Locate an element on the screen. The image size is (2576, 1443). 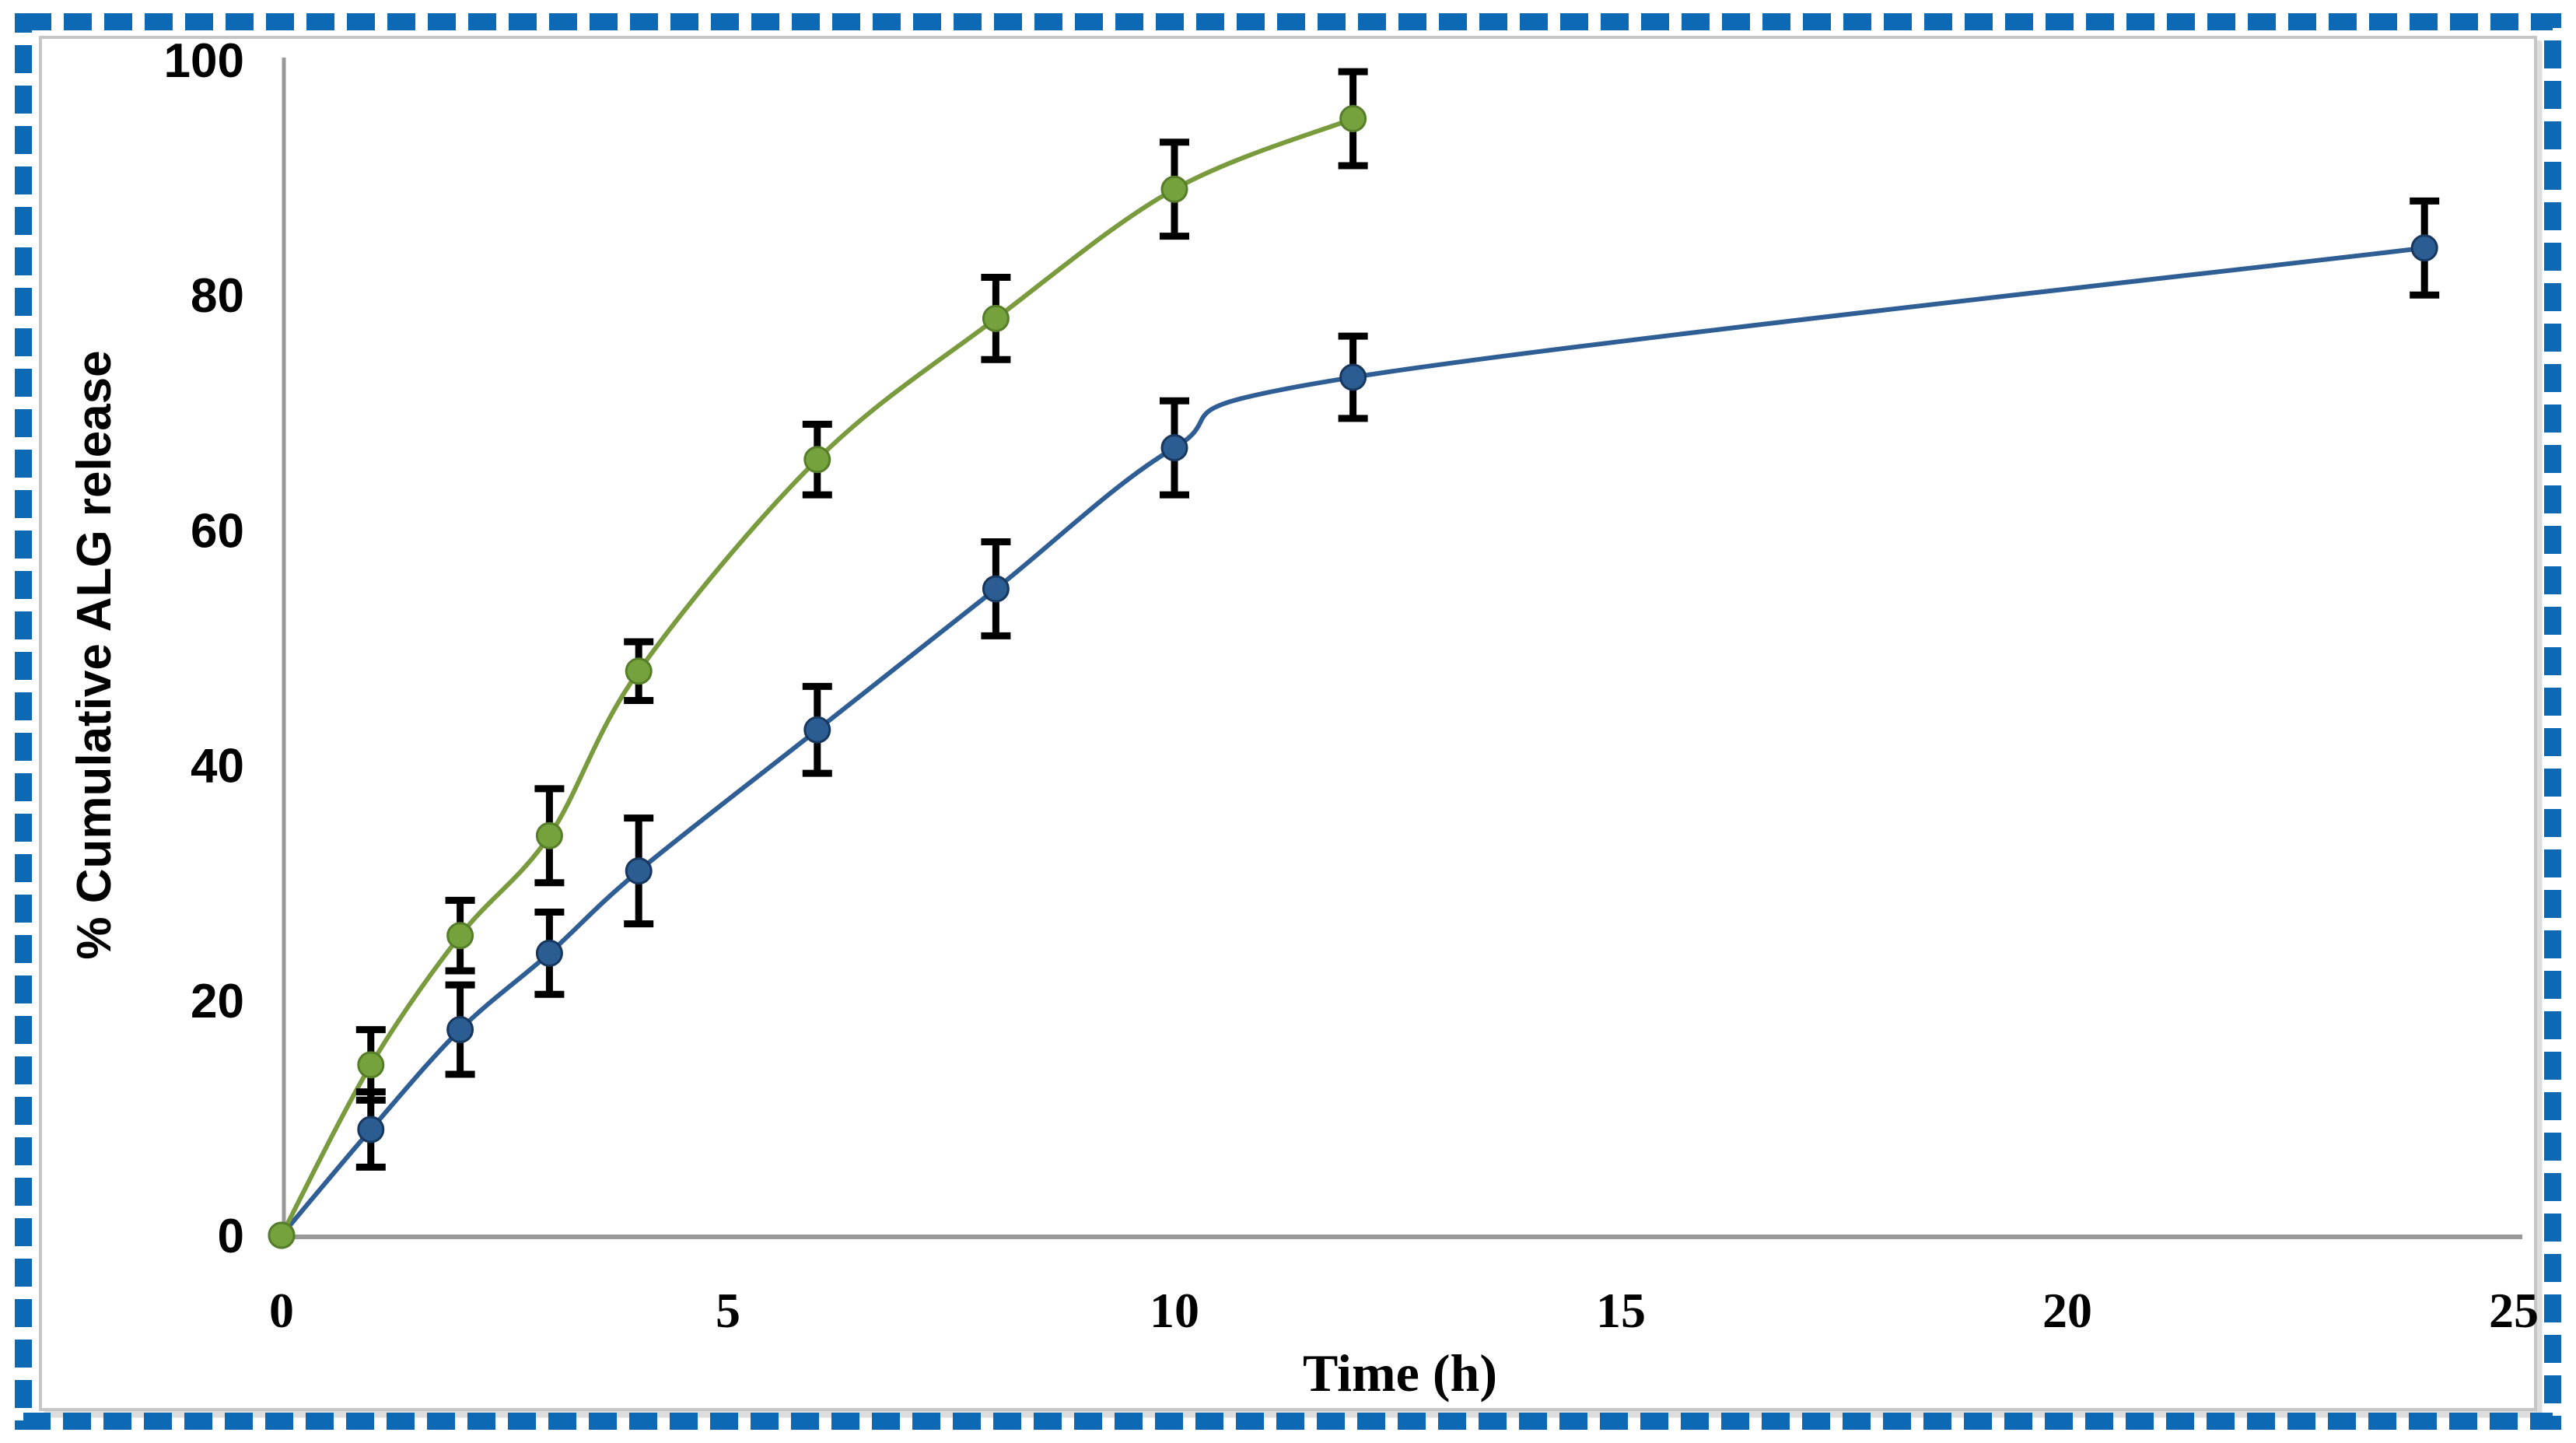
y-tick-label: 40 is located at coordinates (218, 766).